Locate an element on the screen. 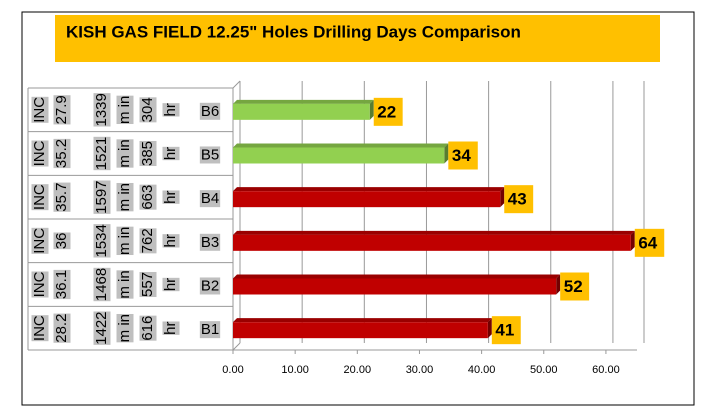 This screenshot has height=415, width=714. title-box is located at coordinates (357, 38).